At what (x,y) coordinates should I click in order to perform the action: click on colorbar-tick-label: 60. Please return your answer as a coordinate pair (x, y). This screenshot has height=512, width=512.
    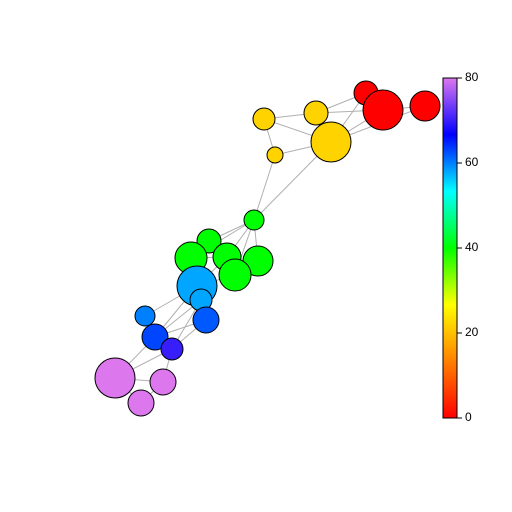
    Looking at the image, I should click on (472, 162).